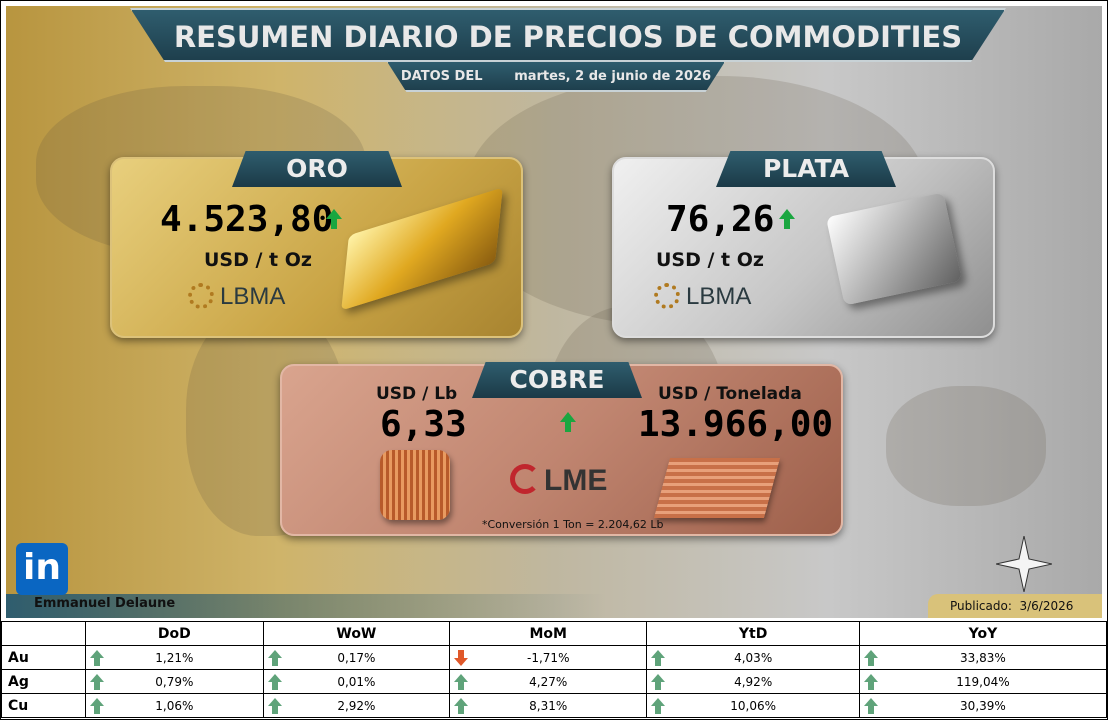 The width and height of the screenshot is (1108, 720). I want to click on value-text: 2,92%, so click(356, 705).